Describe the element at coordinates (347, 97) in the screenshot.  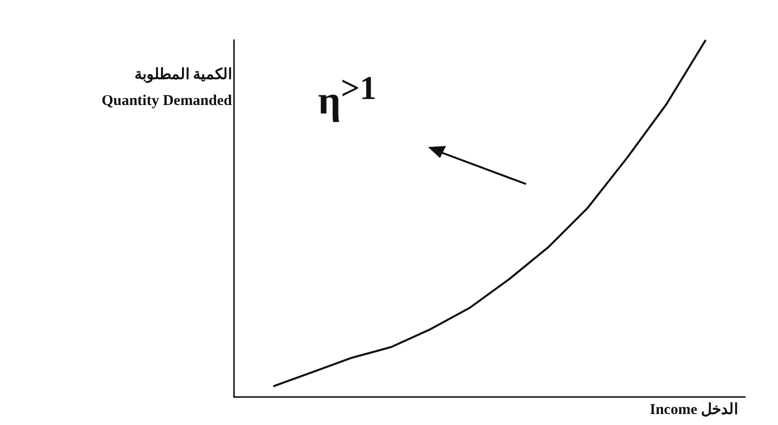
I see `annotation: η$^{>1}$` at that location.